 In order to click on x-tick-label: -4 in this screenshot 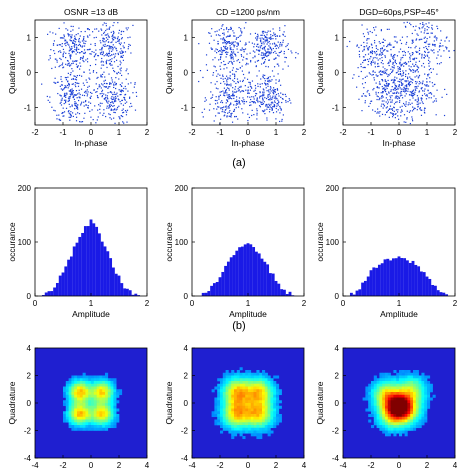, I will do `click(35, 465)`.